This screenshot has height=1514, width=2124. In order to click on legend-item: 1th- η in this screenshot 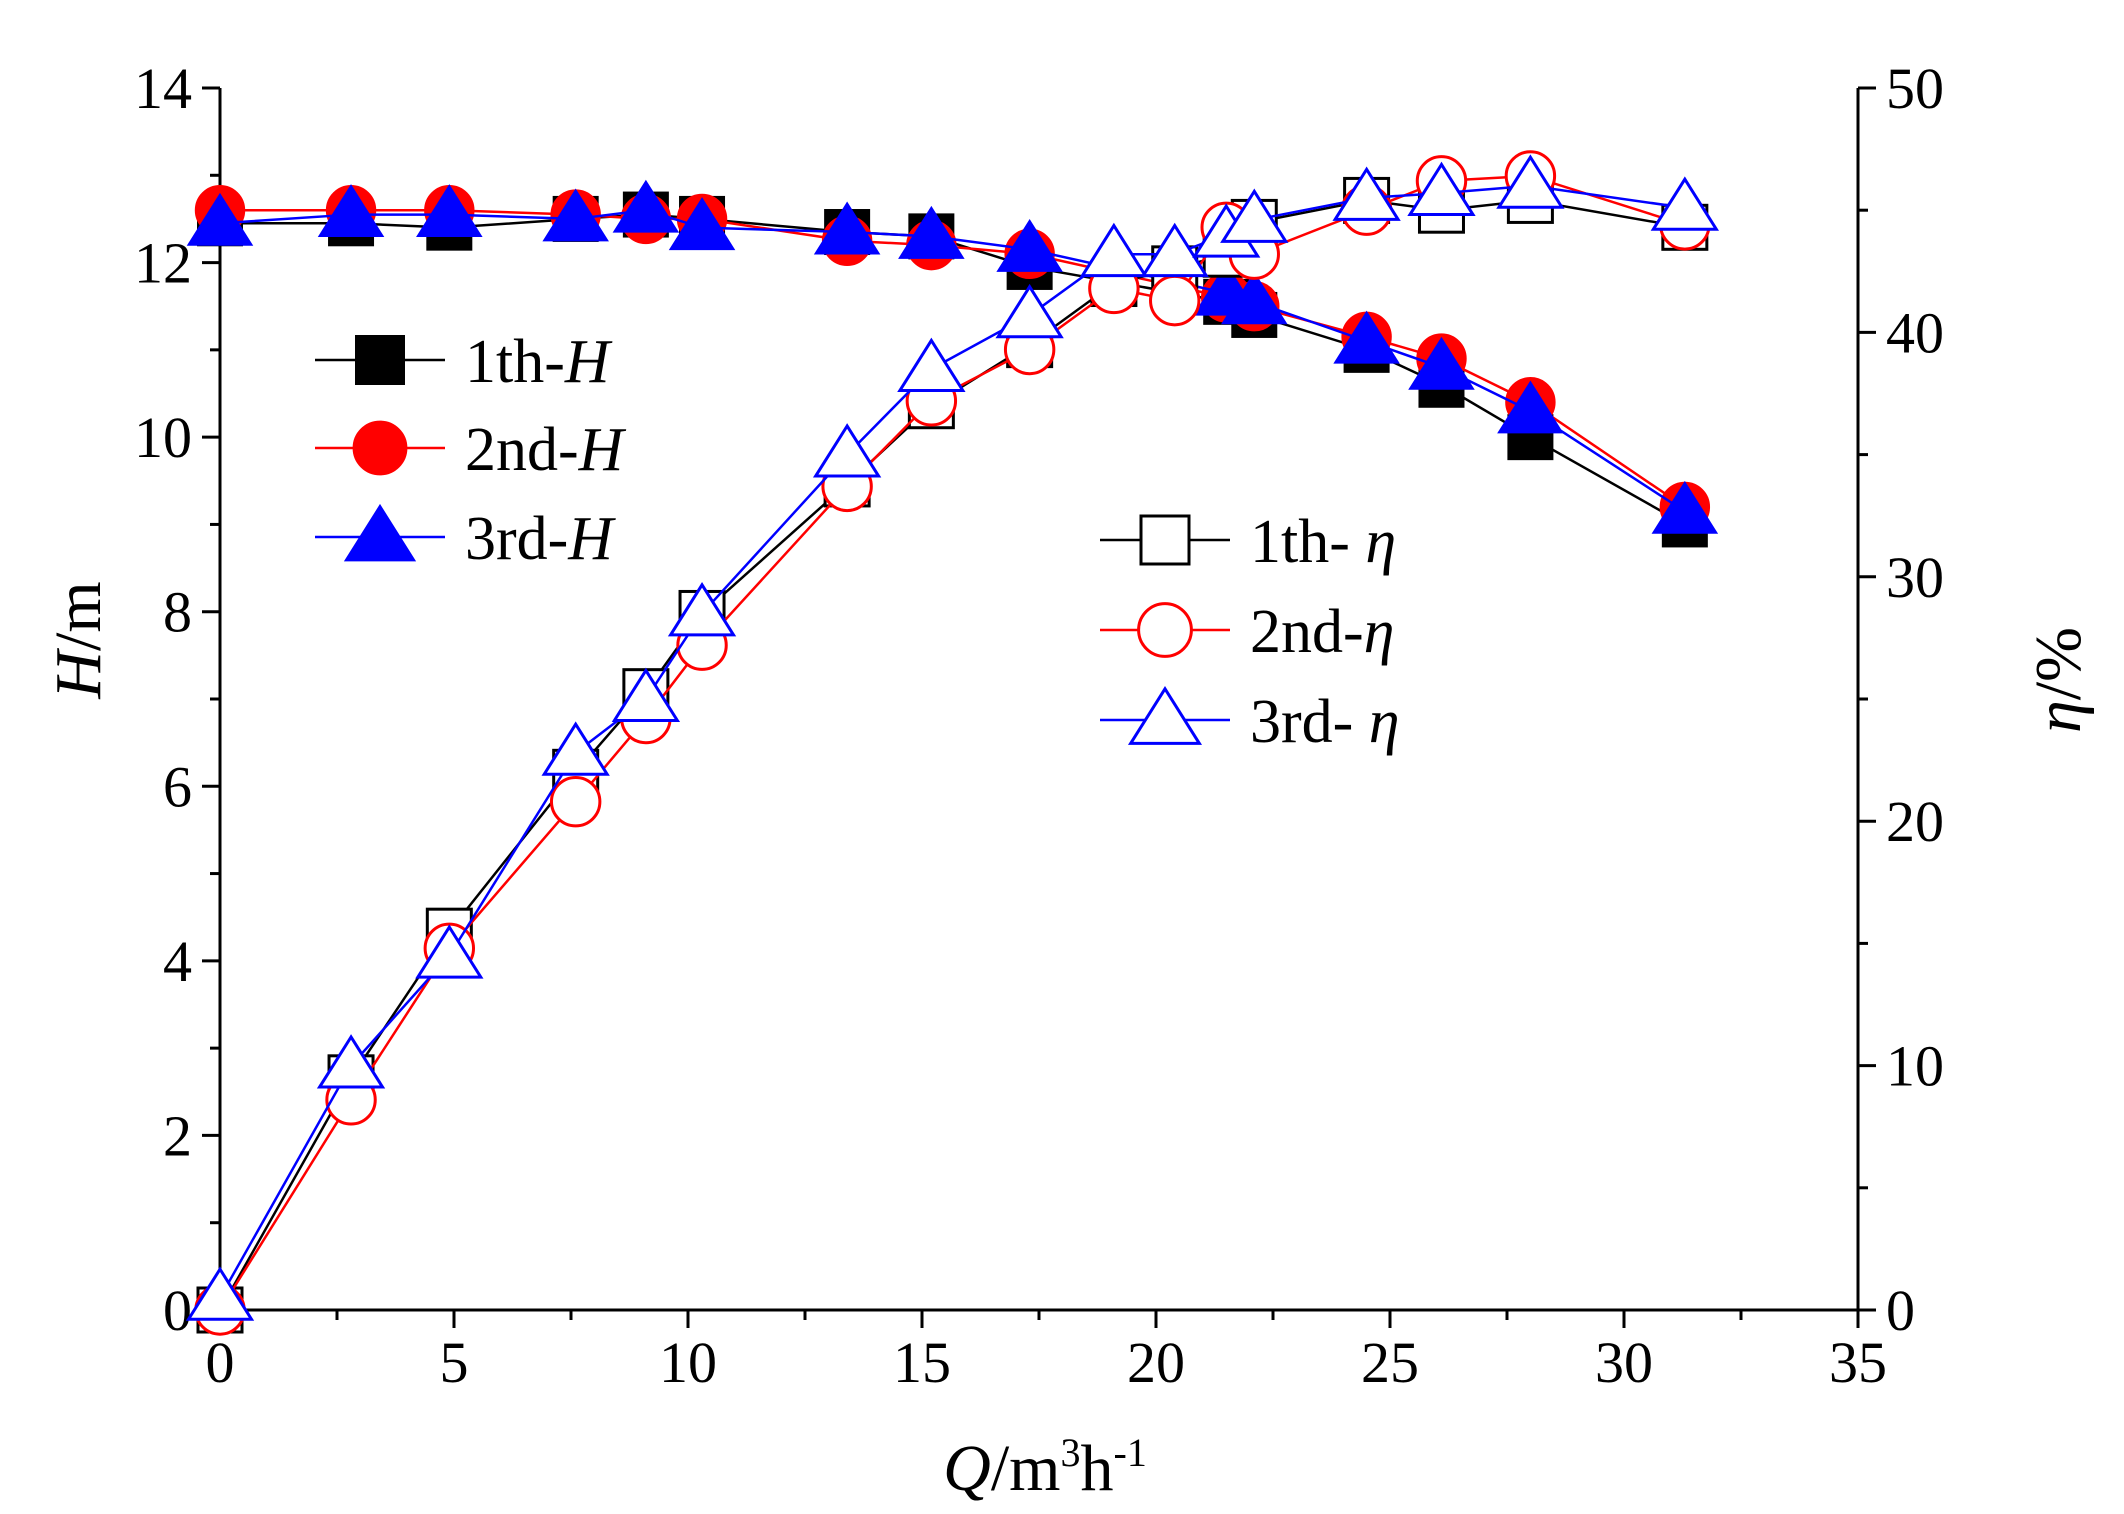, I will do `click(1248, 542)`.